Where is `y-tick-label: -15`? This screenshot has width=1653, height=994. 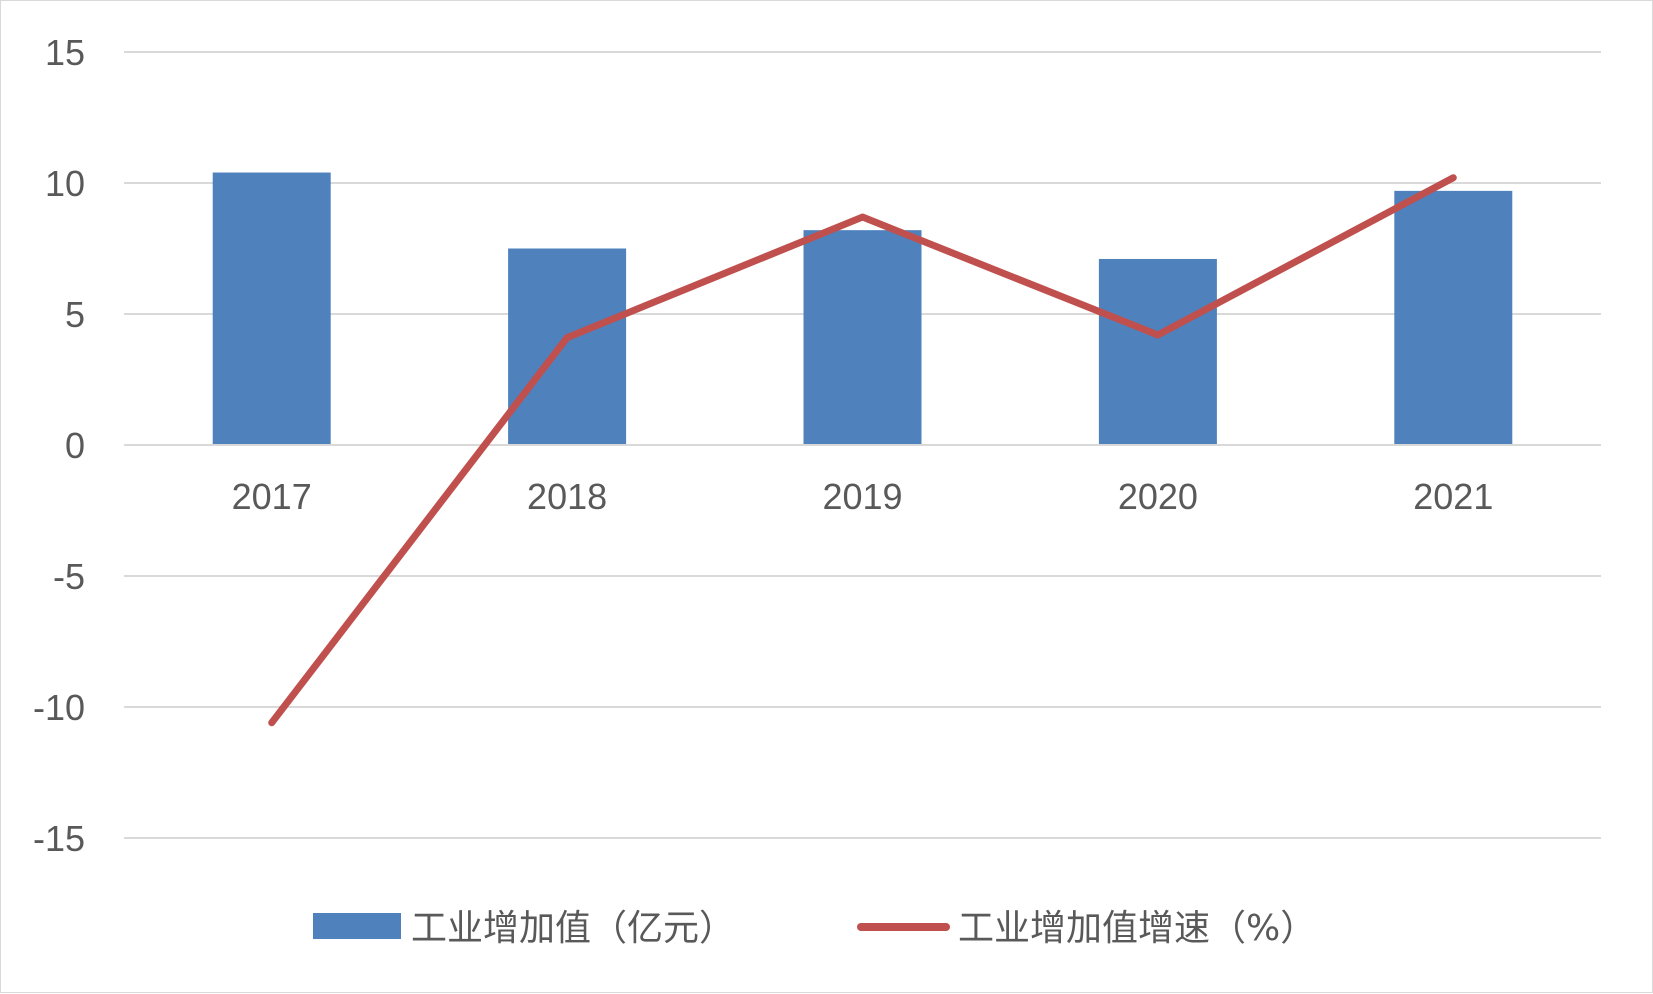 y-tick-label: -15 is located at coordinates (59, 838).